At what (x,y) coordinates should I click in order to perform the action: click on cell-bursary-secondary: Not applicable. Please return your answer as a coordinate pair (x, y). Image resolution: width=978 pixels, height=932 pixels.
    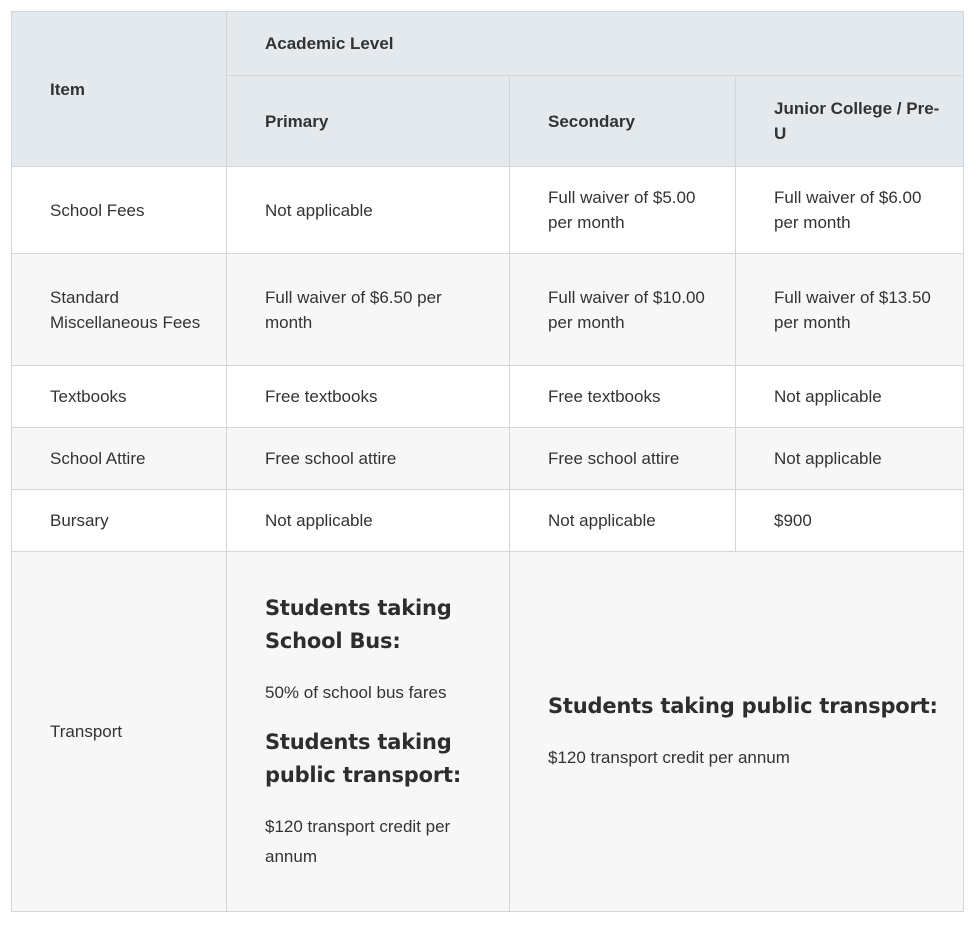
    Looking at the image, I should click on (622, 520).